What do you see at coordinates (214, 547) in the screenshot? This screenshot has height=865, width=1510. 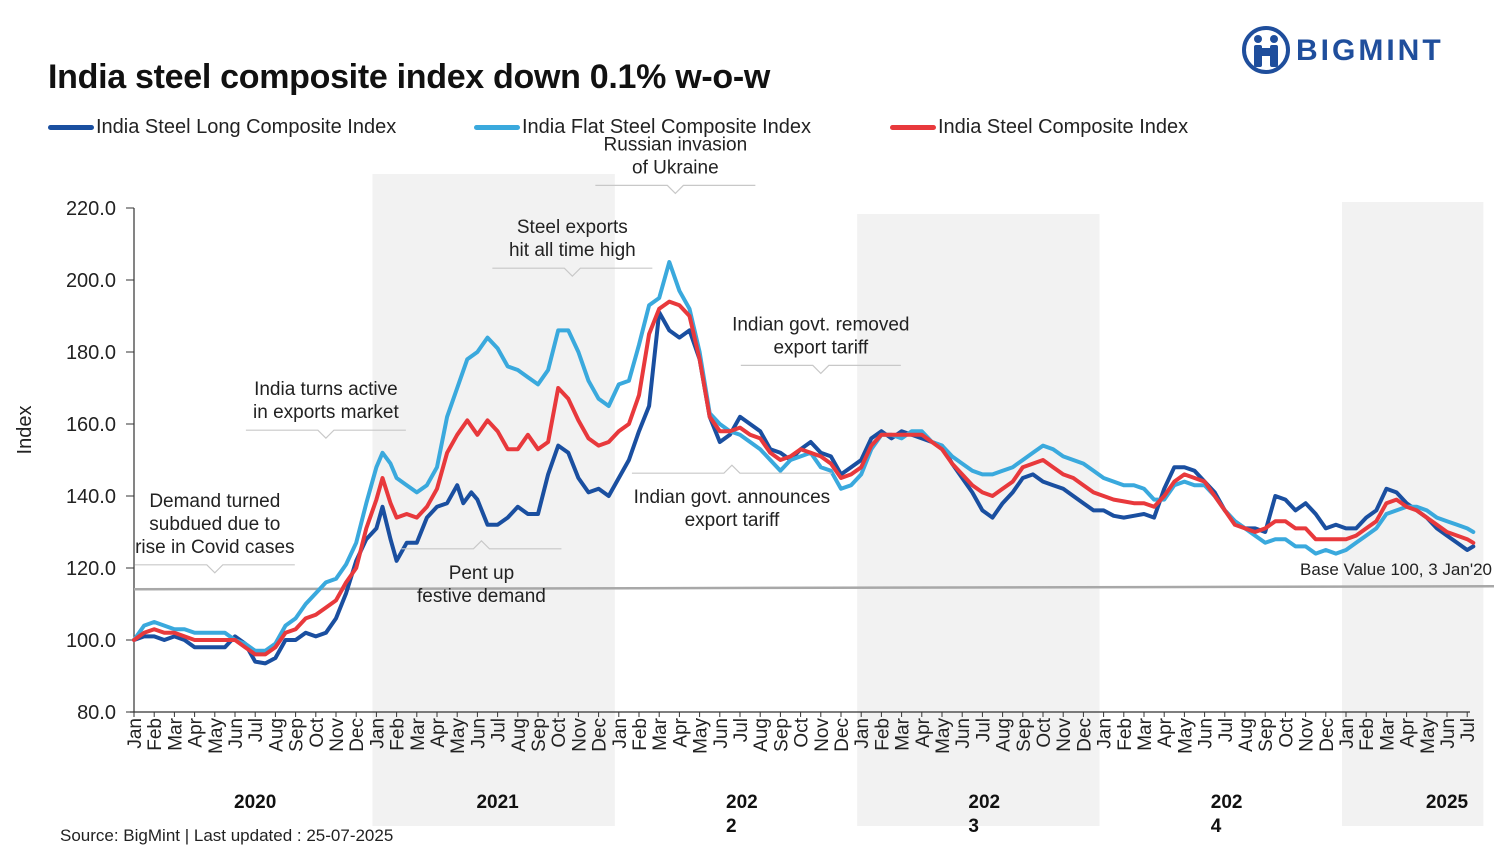 I see `annotation-text: rise in Covid cases` at bounding box center [214, 547].